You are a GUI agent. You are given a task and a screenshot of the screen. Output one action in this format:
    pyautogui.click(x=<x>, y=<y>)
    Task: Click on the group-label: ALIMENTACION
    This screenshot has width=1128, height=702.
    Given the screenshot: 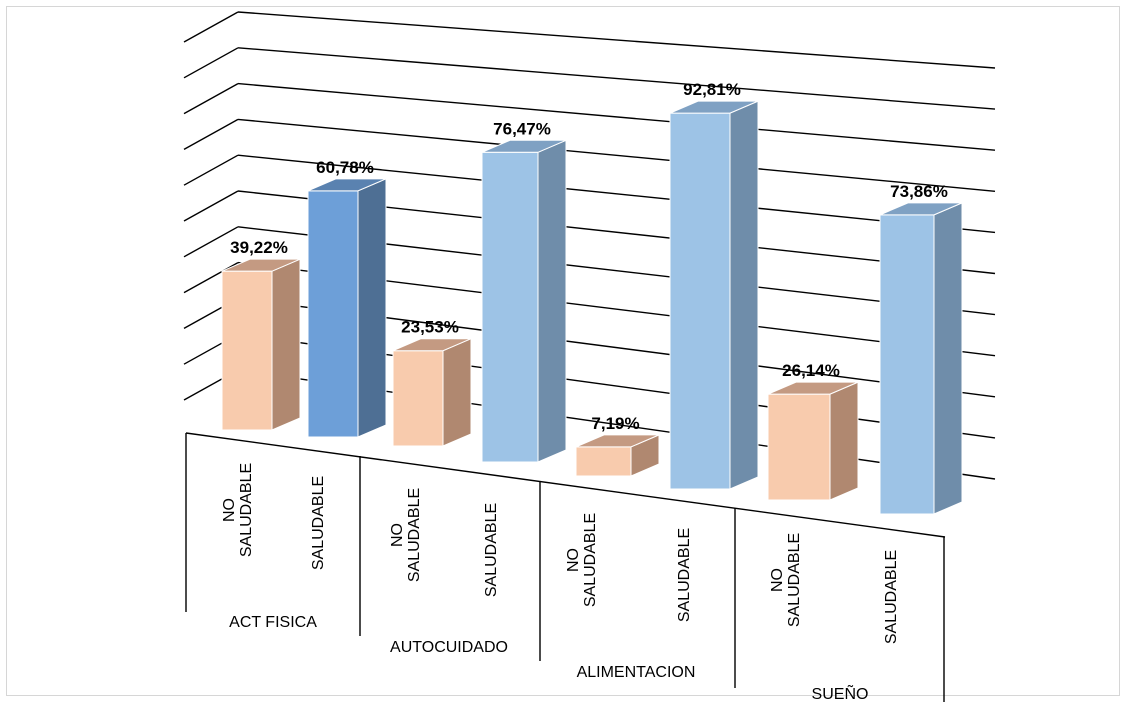 What is the action you would take?
    pyautogui.click(x=636, y=672)
    